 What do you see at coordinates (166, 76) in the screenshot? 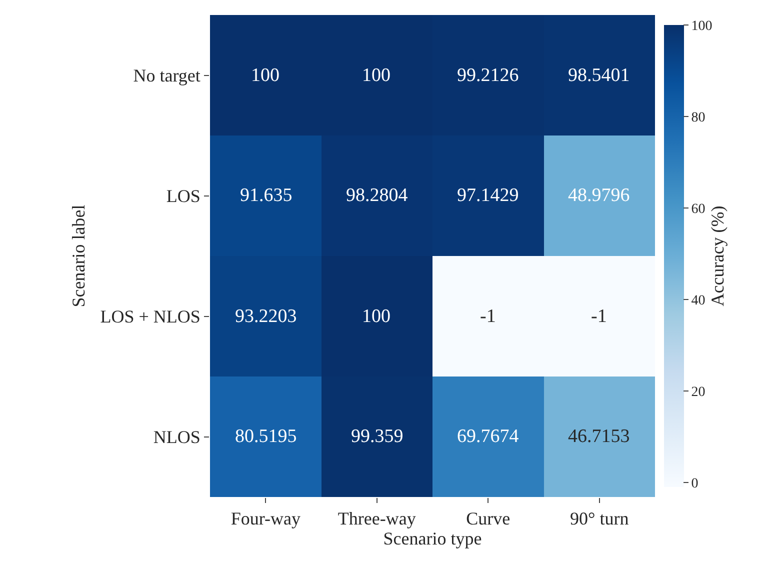
I see `y-tick-label: No target` at bounding box center [166, 76].